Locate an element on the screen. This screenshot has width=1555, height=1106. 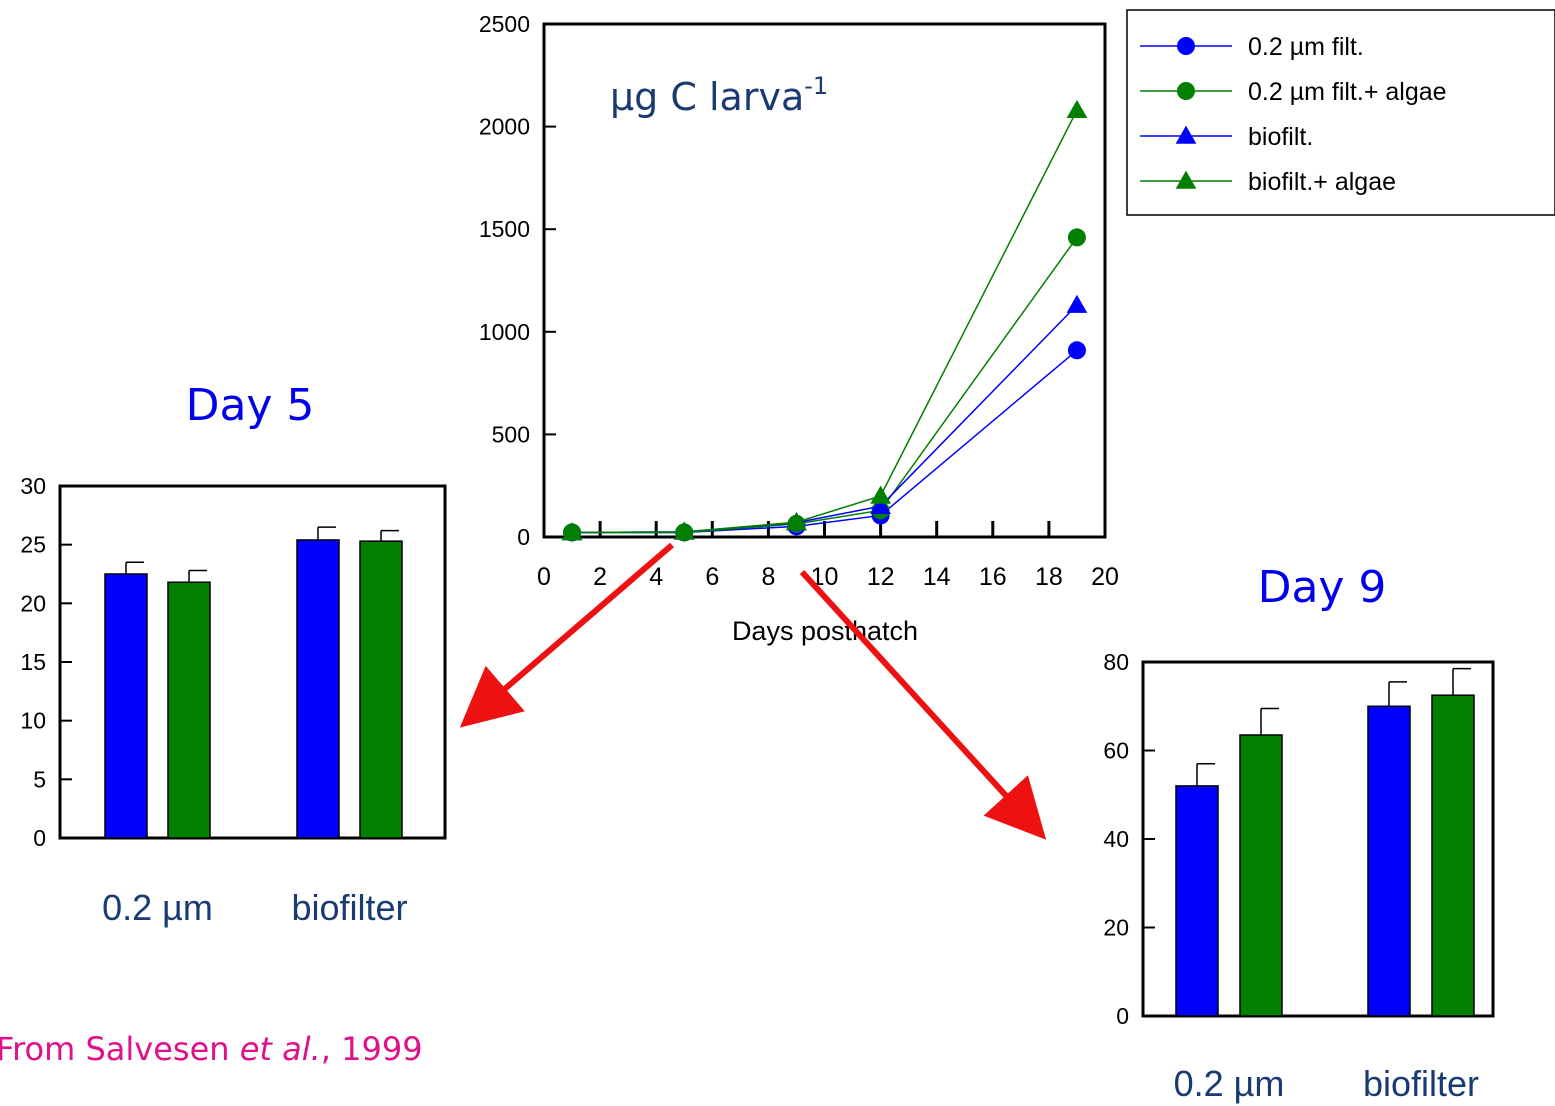
x-tick-label: 20 is located at coordinates (1105, 577).